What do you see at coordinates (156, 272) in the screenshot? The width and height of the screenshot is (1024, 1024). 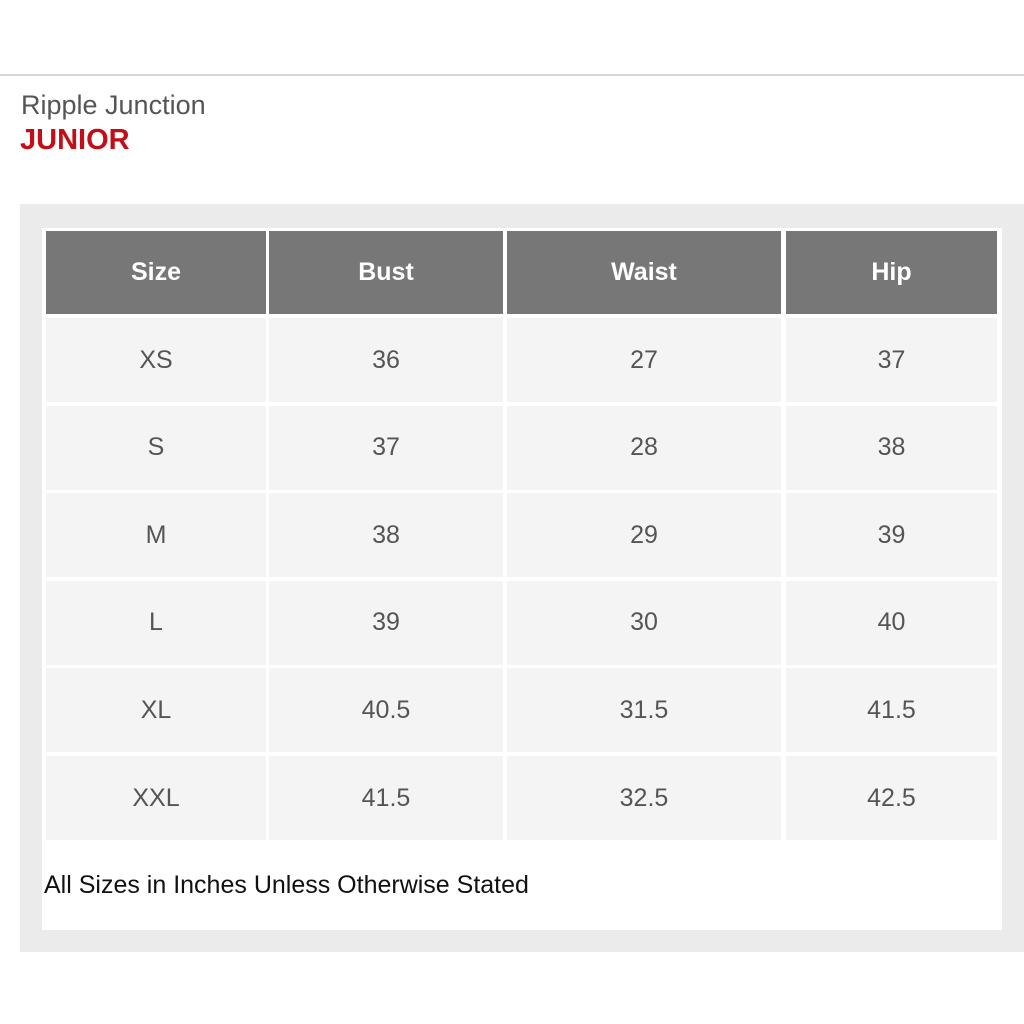 I see `header-cell: Size` at bounding box center [156, 272].